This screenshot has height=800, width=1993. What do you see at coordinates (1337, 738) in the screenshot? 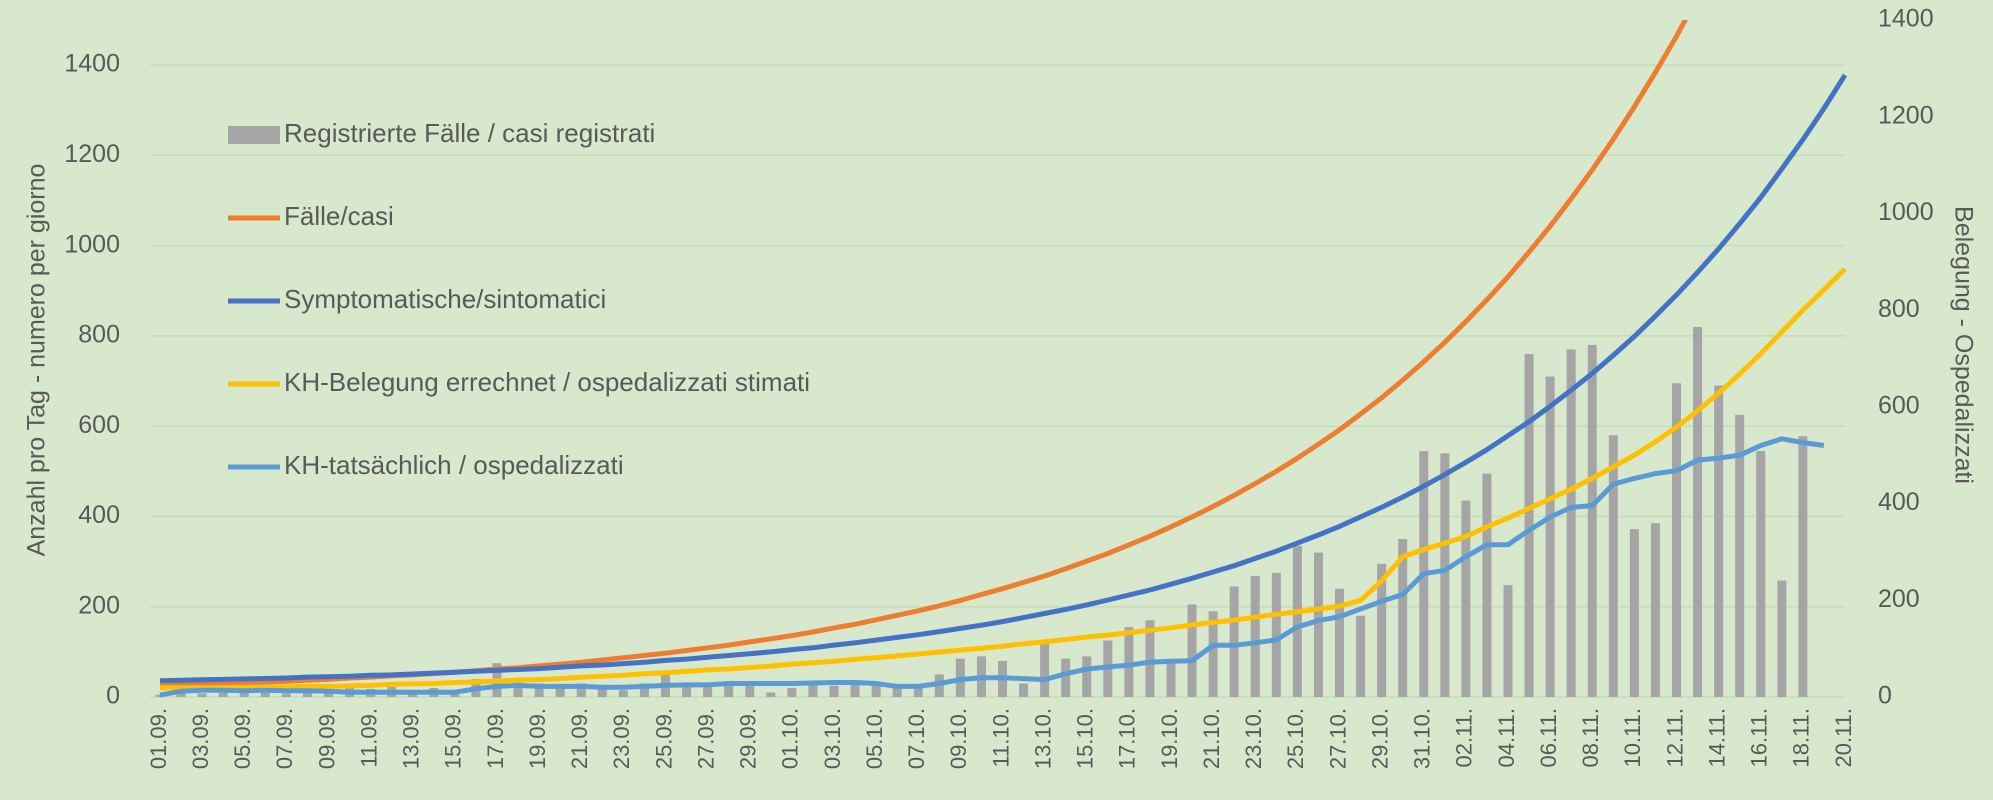
I see `x-tick-label: 27.10.` at bounding box center [1337, 738].